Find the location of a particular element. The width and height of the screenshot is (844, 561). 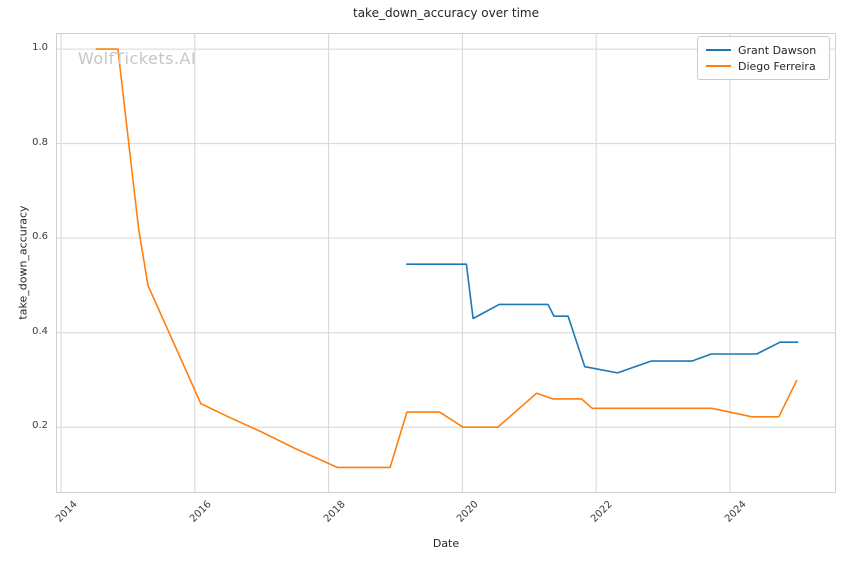

x-axis-label: Date is located at coordinates (446, 543).